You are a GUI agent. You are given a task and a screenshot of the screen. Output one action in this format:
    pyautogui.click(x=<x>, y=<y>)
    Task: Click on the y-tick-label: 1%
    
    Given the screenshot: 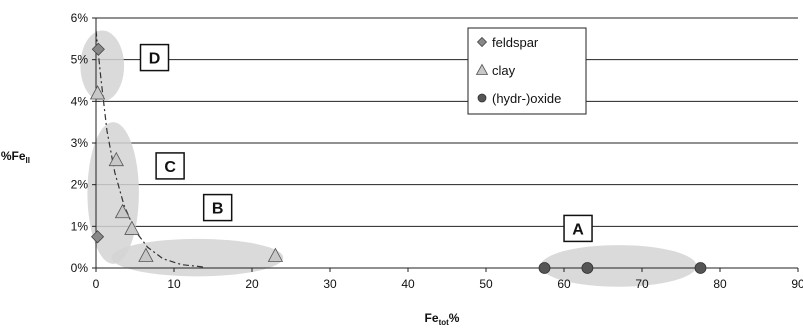 What is the action you would take?
    pyautogui.click(x=80, y=226)
    